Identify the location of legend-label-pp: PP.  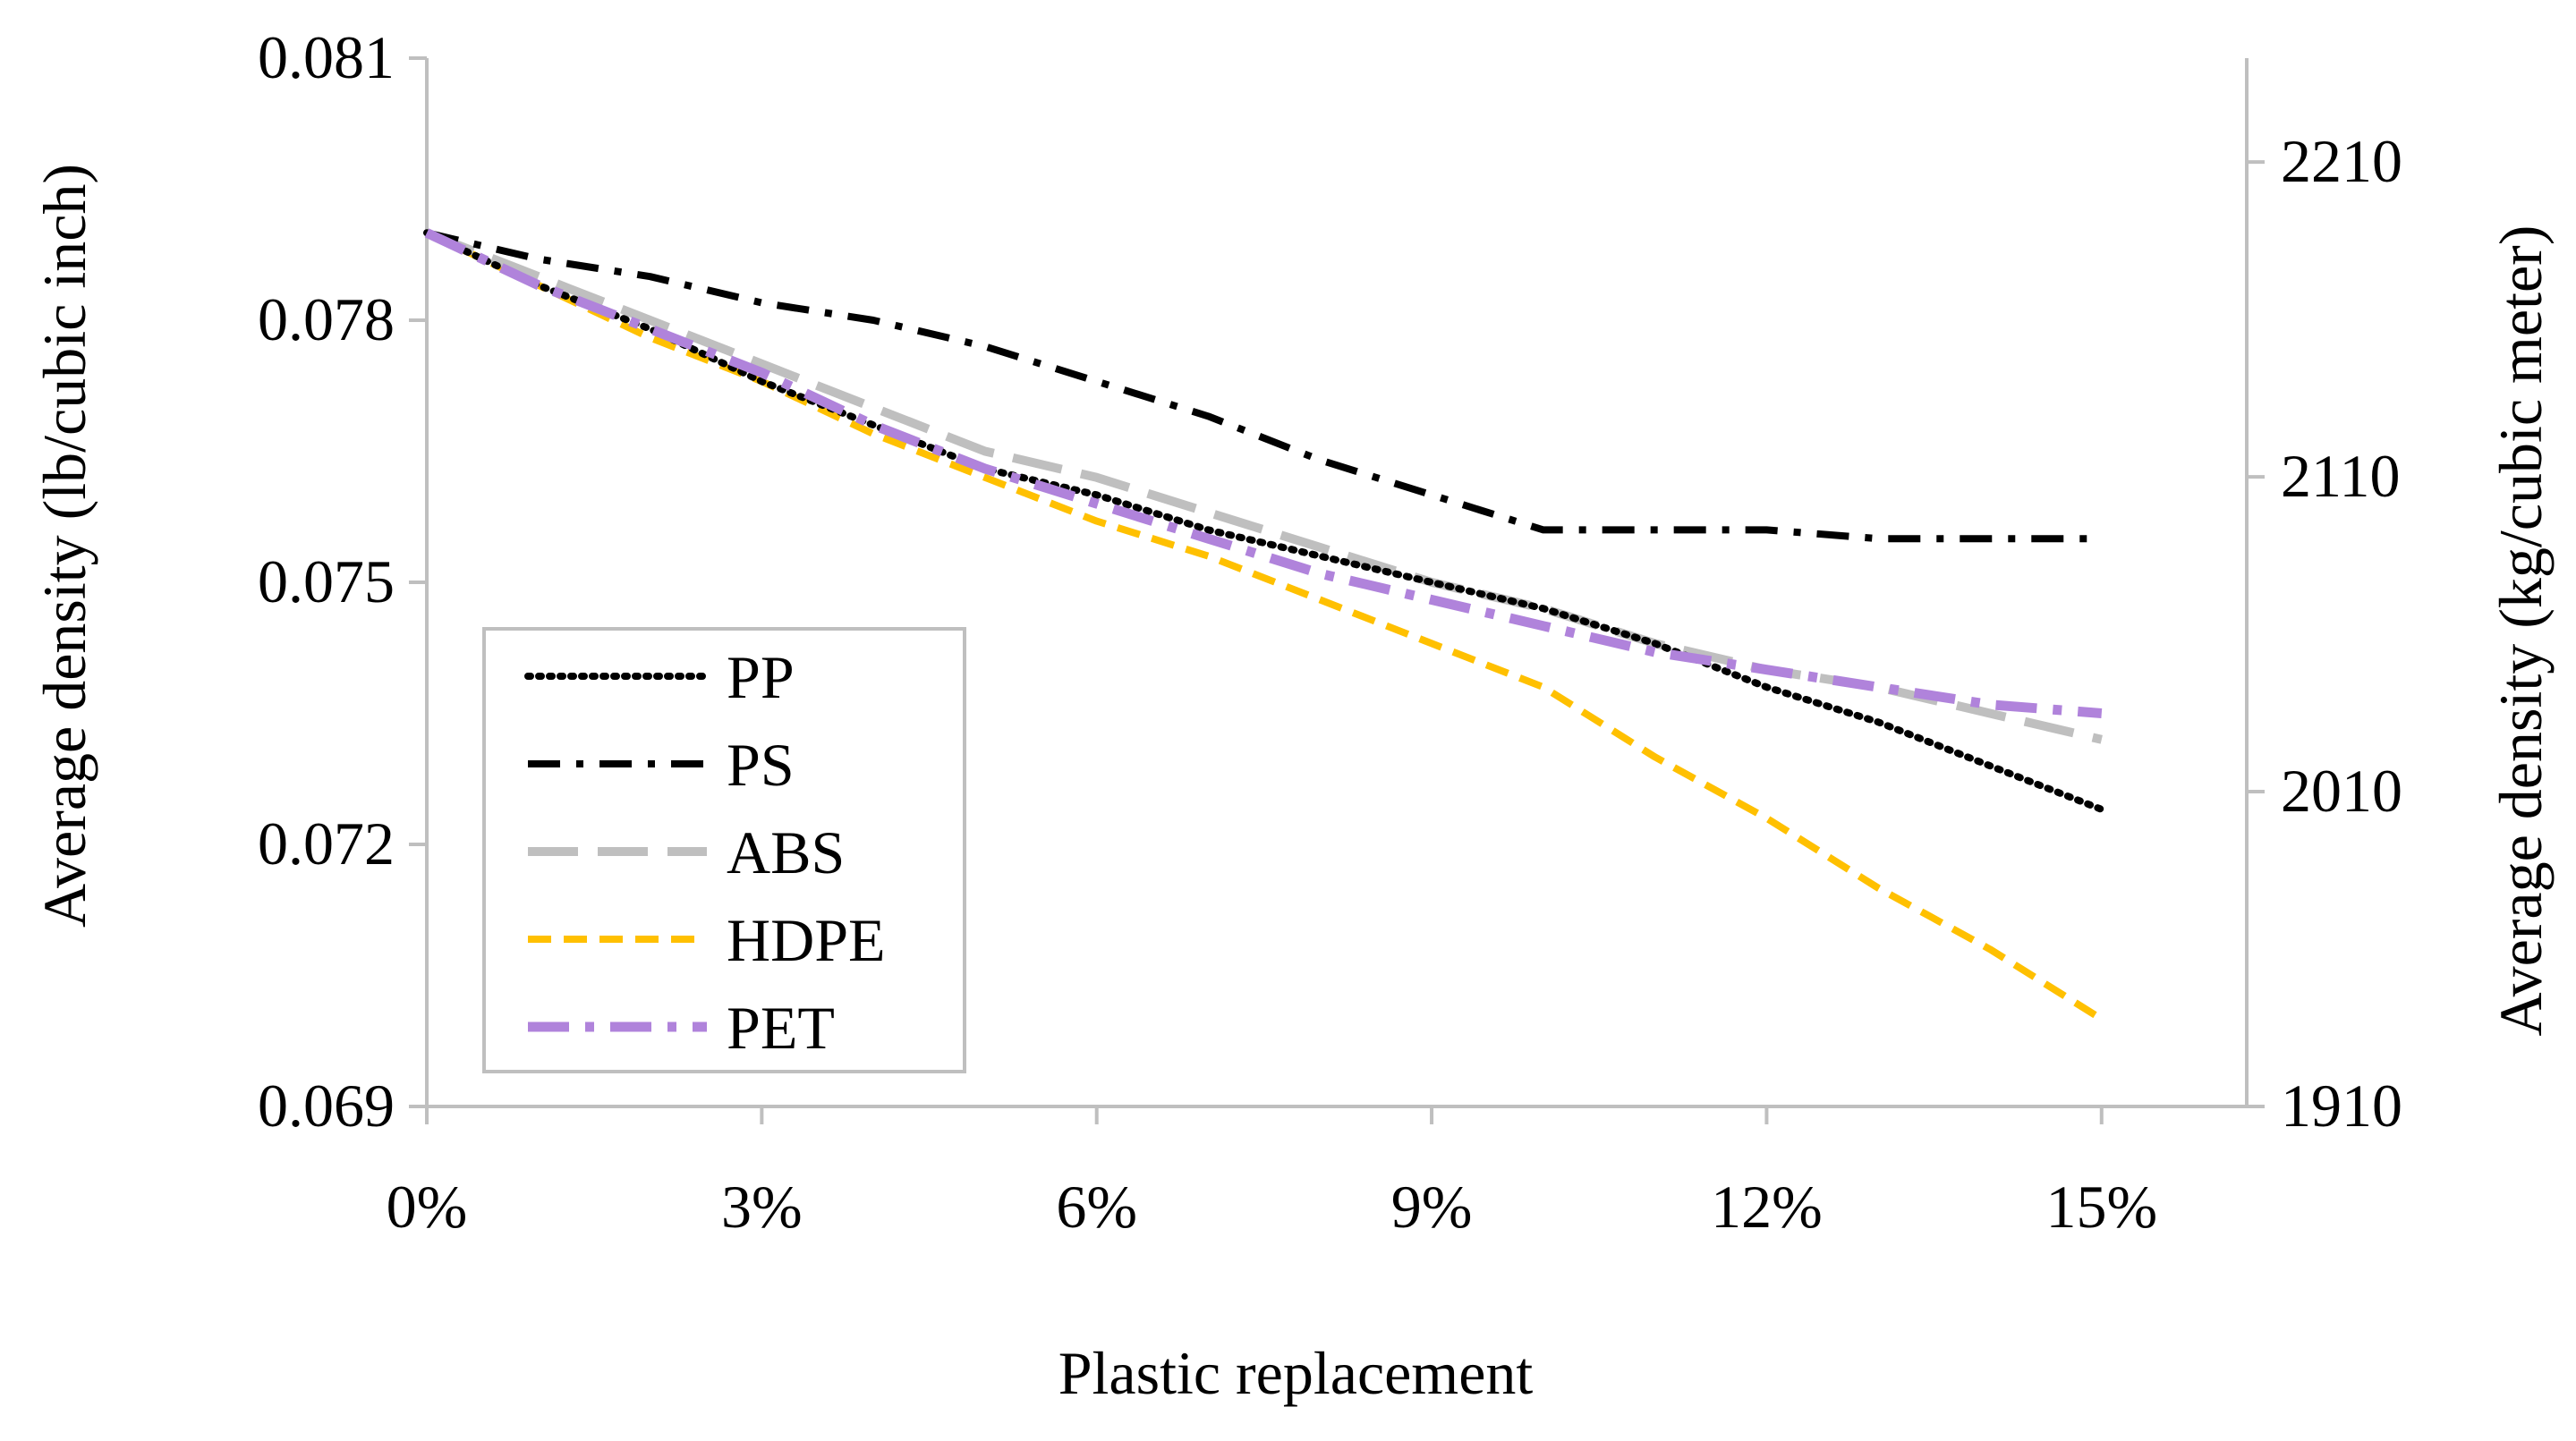
(761, 677).